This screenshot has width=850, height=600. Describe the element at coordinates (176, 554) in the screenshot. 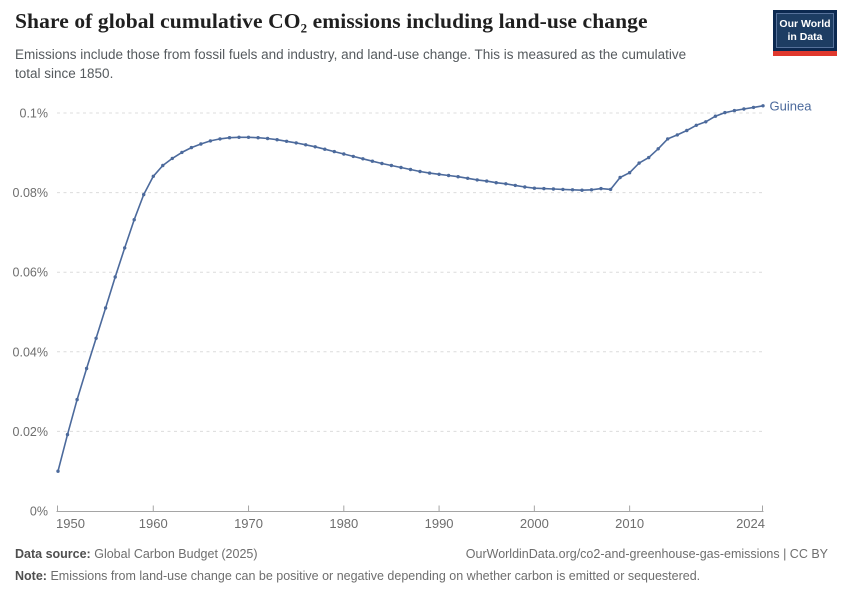

I see `data-source-value: Global Carbon Budget (2025)` at that location.